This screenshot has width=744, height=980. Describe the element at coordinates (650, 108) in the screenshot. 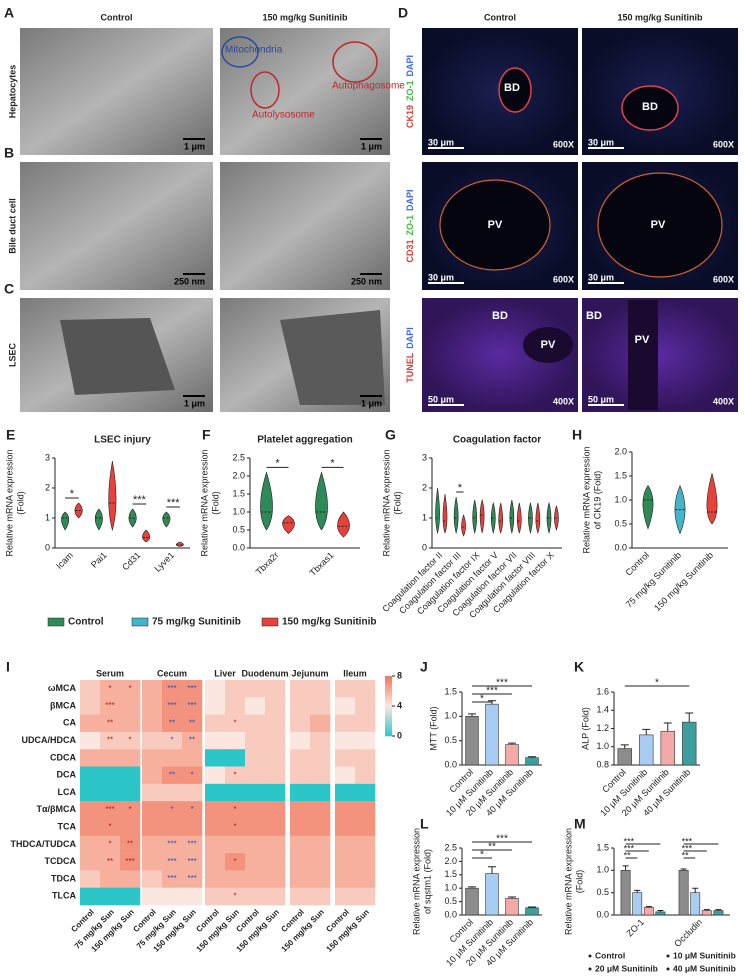

I see `duct` at that location.